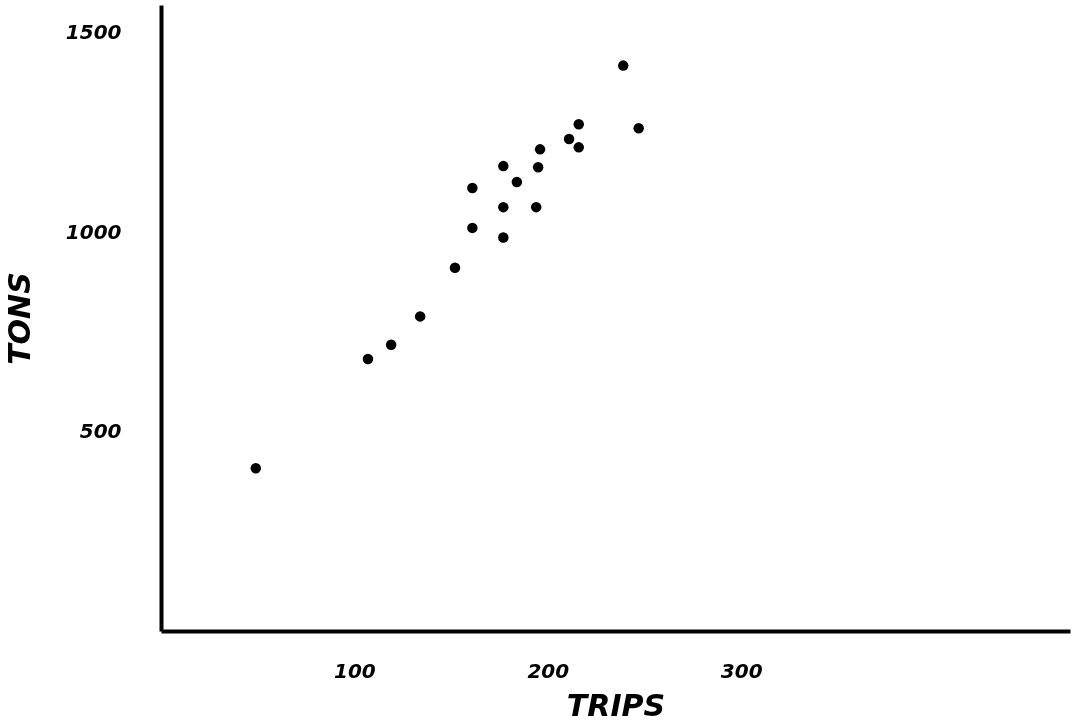 The image size is (1075, 726). Describe the element at coordinates (93, 32) in the screenshot. I see `y-tick-label: 1500` at that location.